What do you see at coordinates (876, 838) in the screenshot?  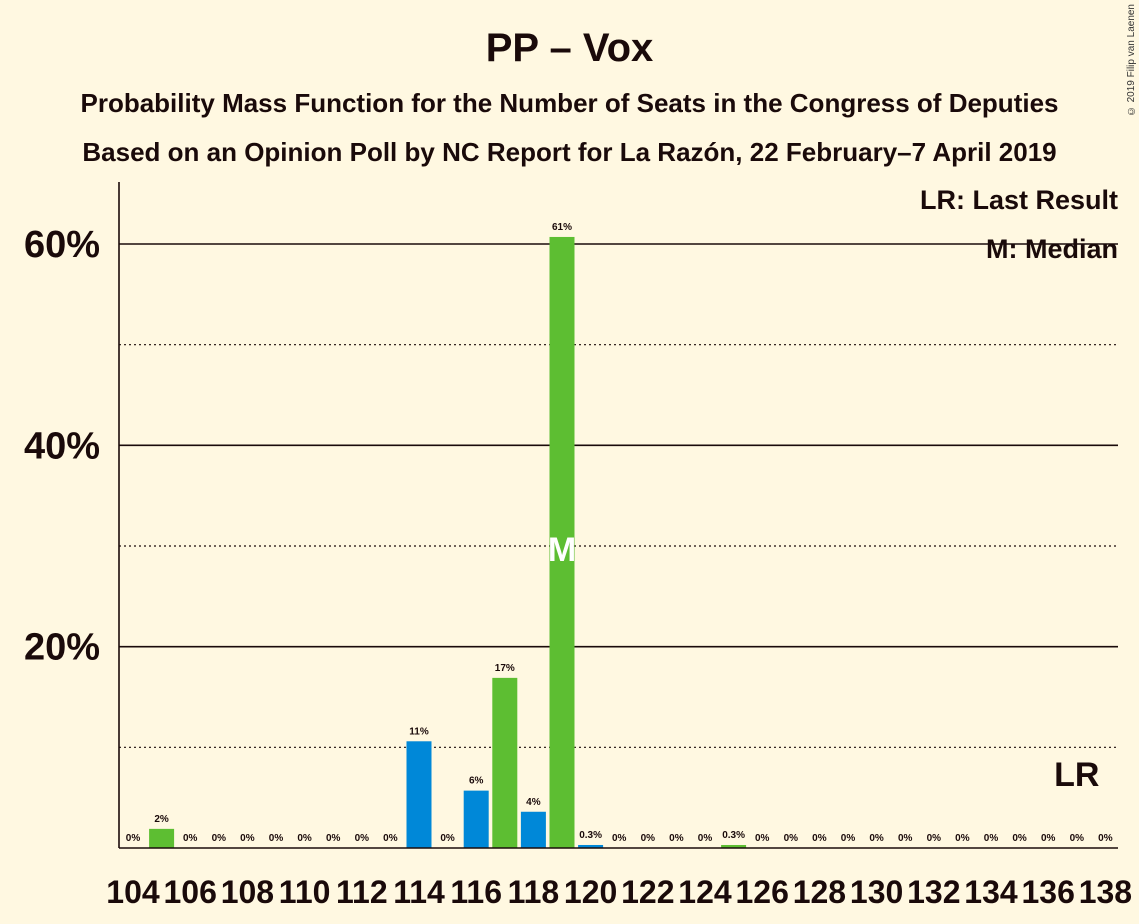 I see `bar-label-130: 0%` at bounding box center [876, 838].